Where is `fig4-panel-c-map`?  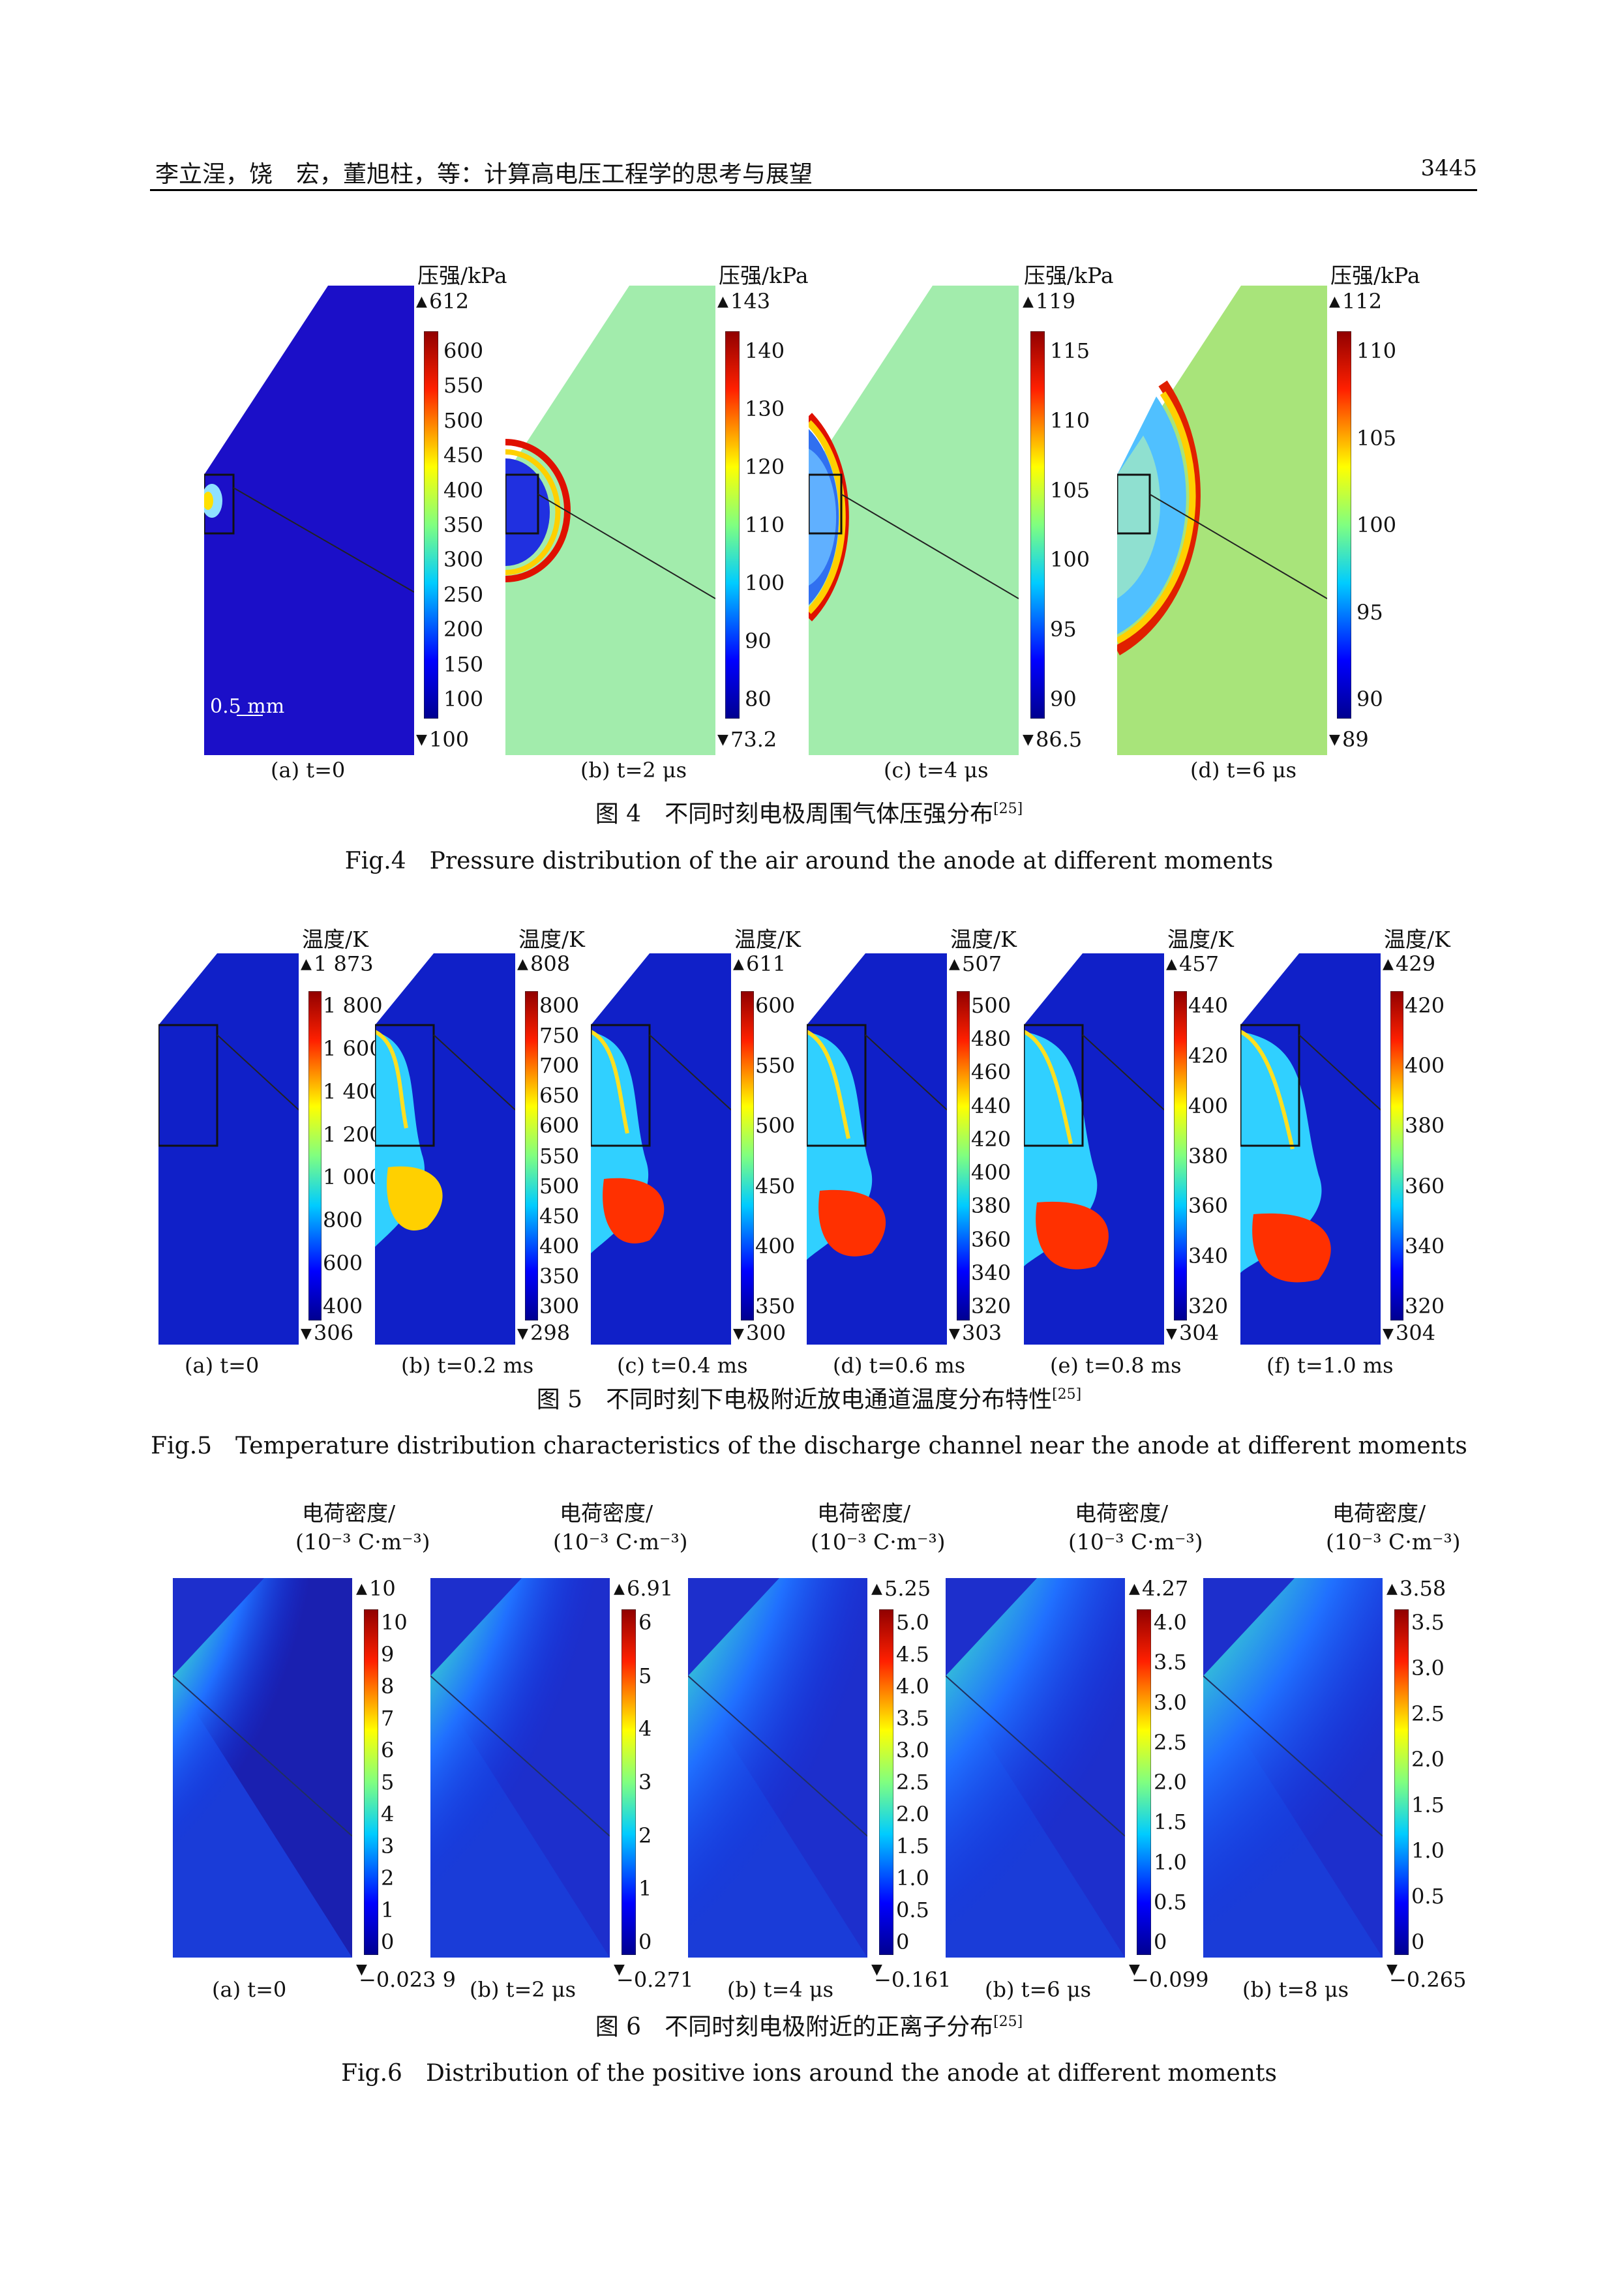
fig4-panel-c-map is located at coordinates (914, 520).